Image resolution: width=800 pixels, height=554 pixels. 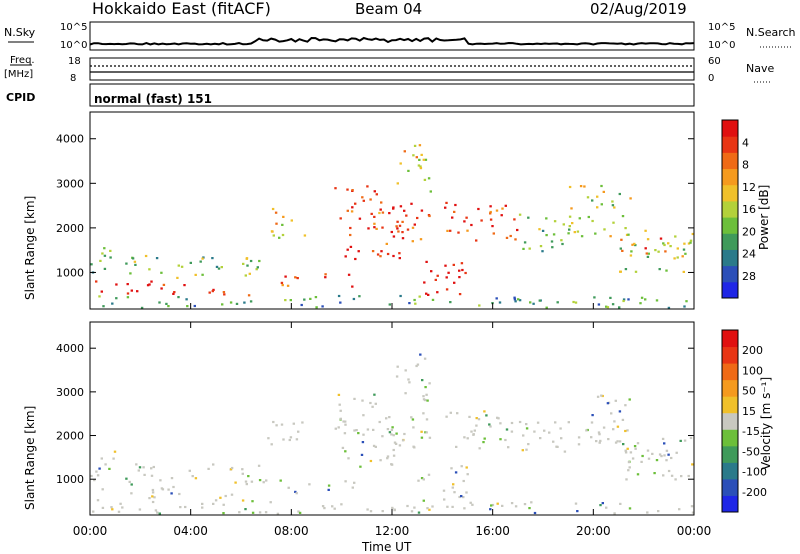 What do you see at coordinates (22, 60) in the screenshot?
I see `freq-label: Freq.` at bounding box center [22, 60].